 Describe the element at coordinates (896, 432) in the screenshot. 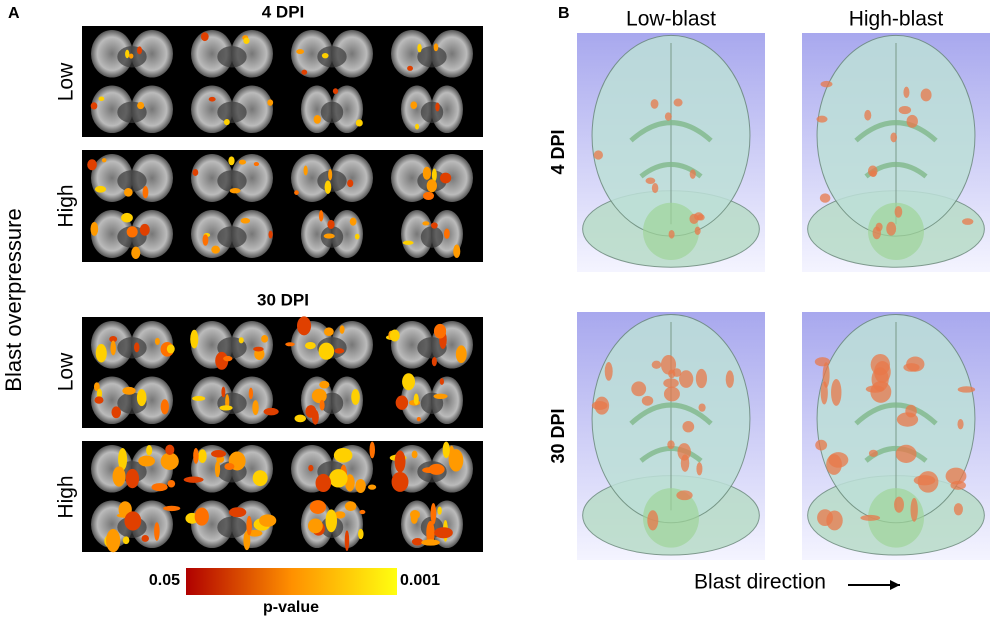

I see `ventricles` at that location.